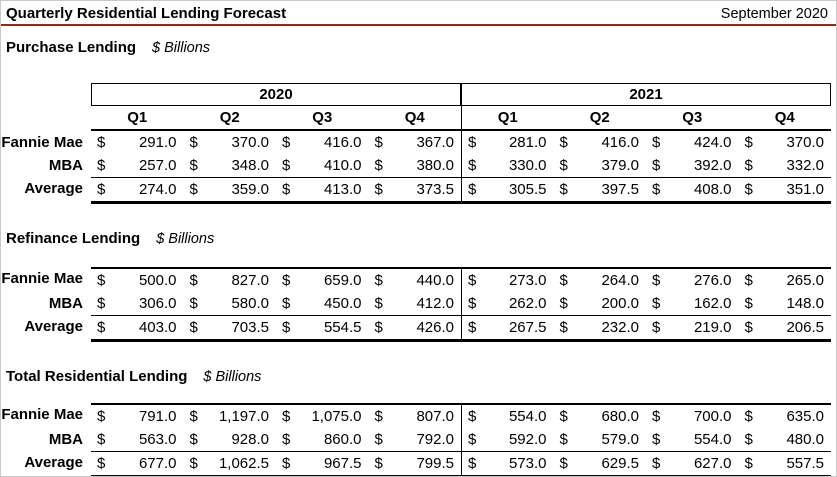 This screenshot has height=477, width=837. I want to click on section-heading-purchase: Purchase Lending $ Billions, so click(418, 47).